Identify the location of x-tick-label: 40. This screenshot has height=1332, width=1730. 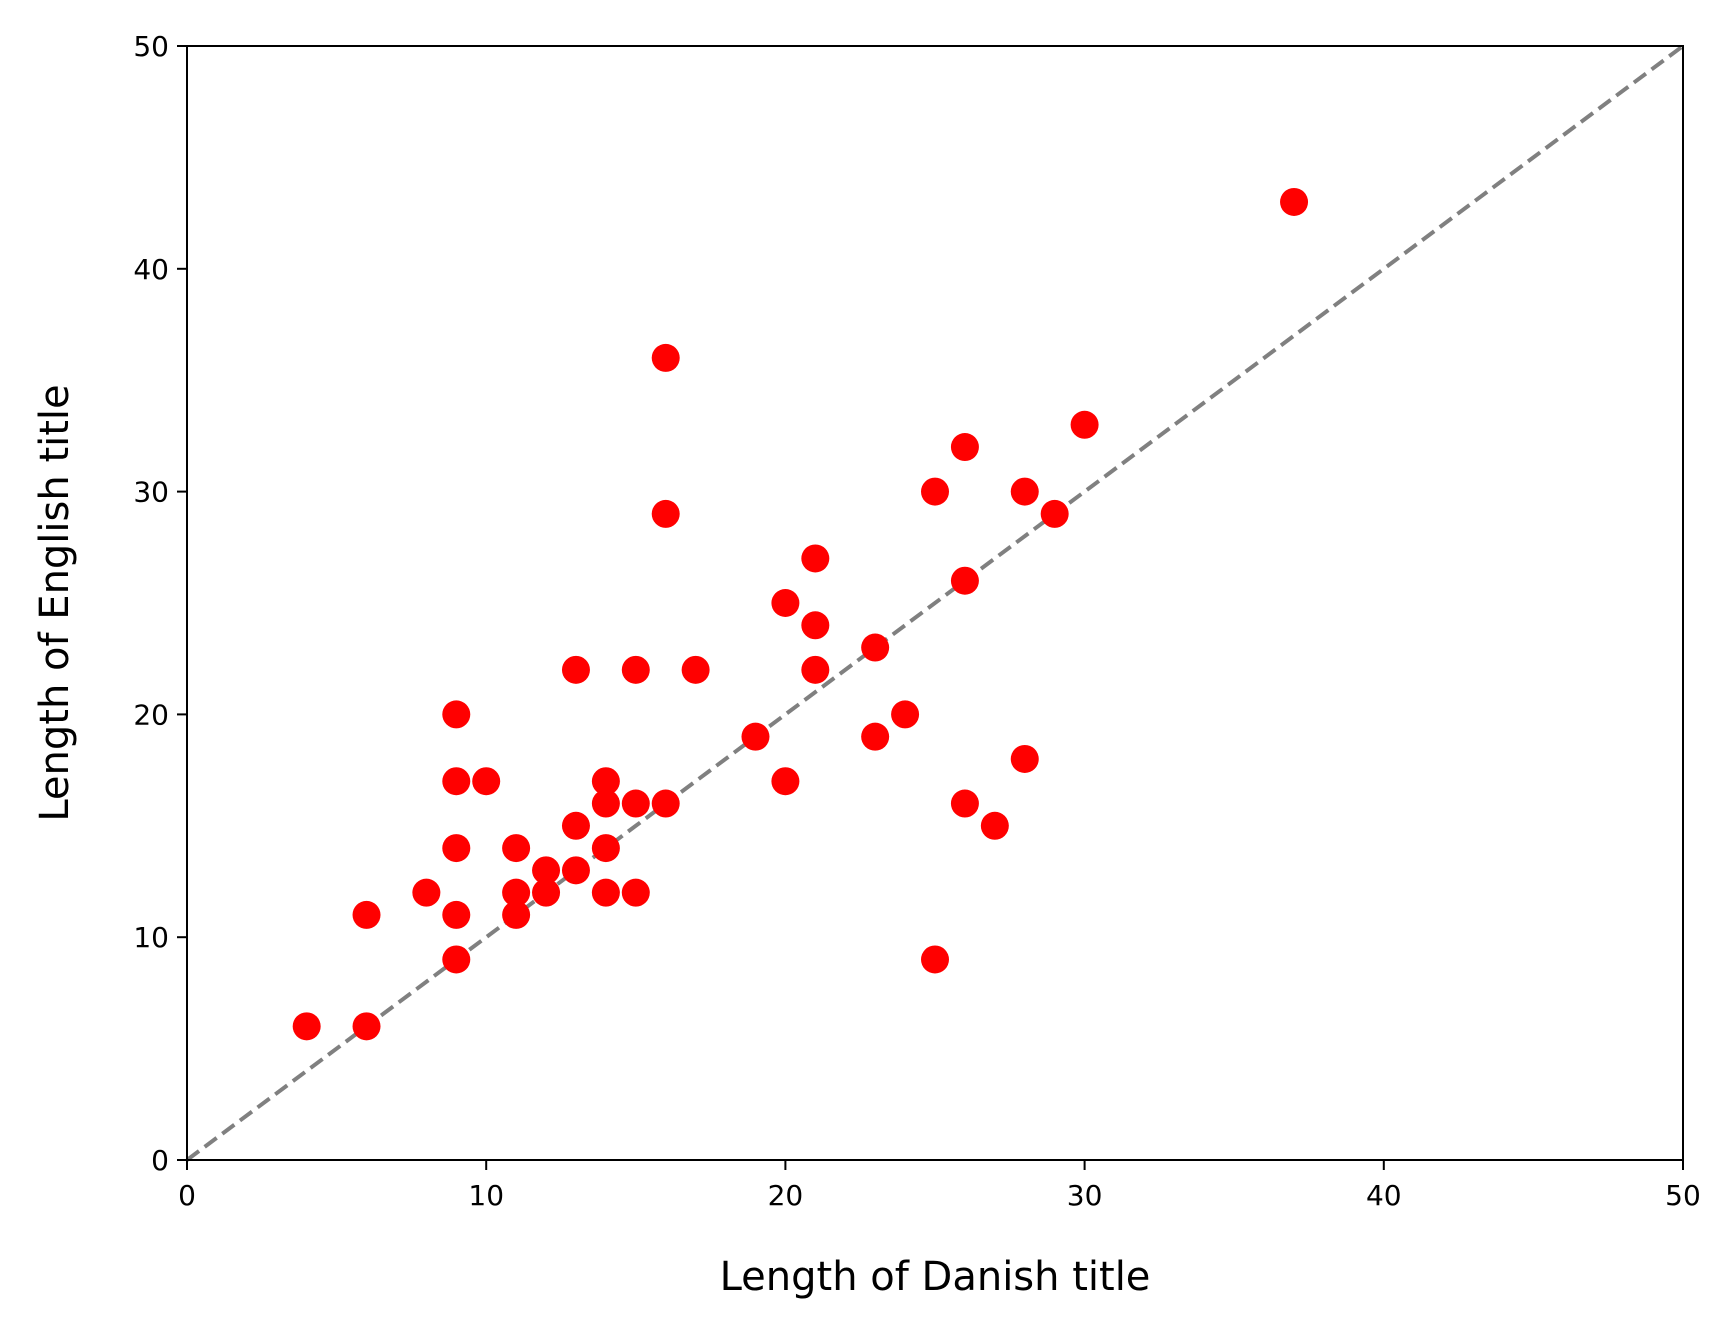
(1384, 1195).